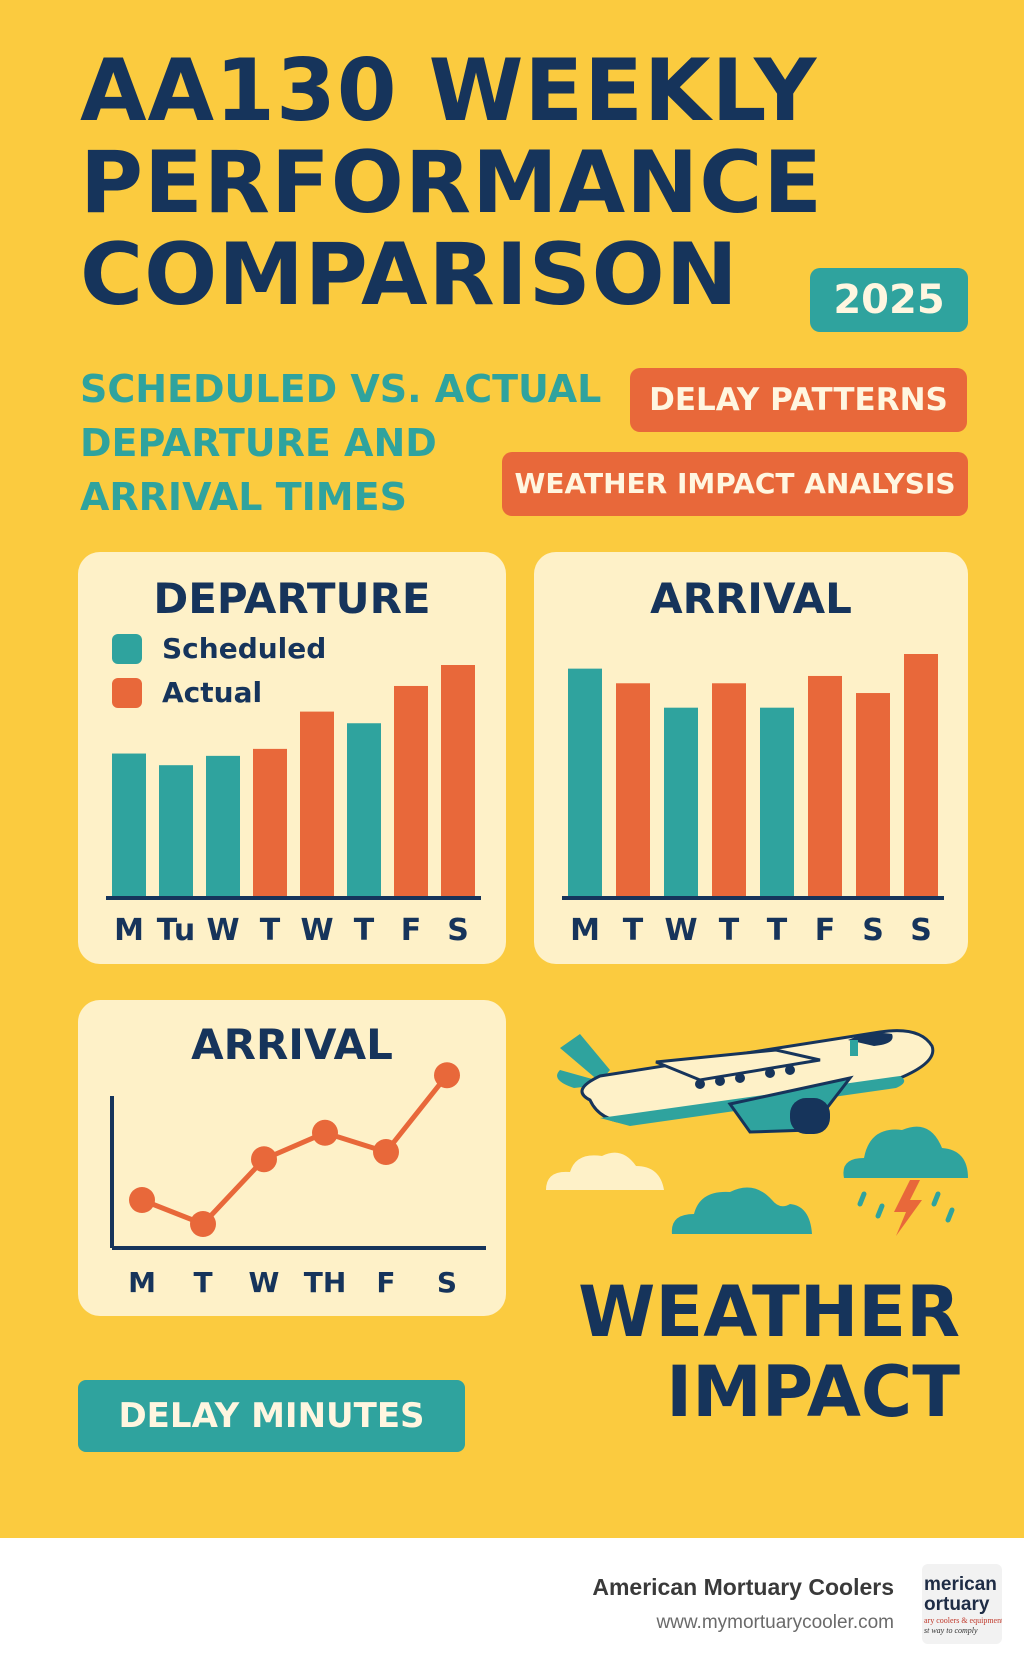  I want to click on footer-company-name: American Mortuary Coolers, so click(743, 1587).